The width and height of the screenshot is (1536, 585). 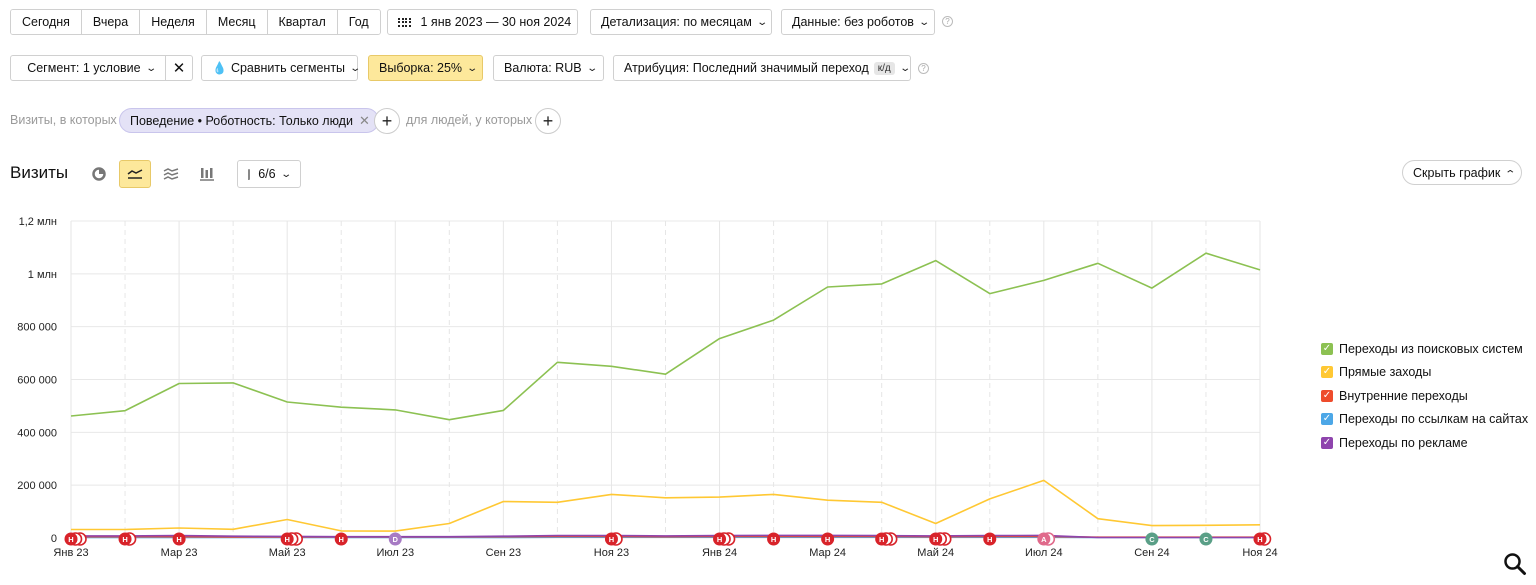 What do you see at coordinates (135, 174) in the screenshot?
I see `line-chart-toggle` at bounding box center [135, 174].